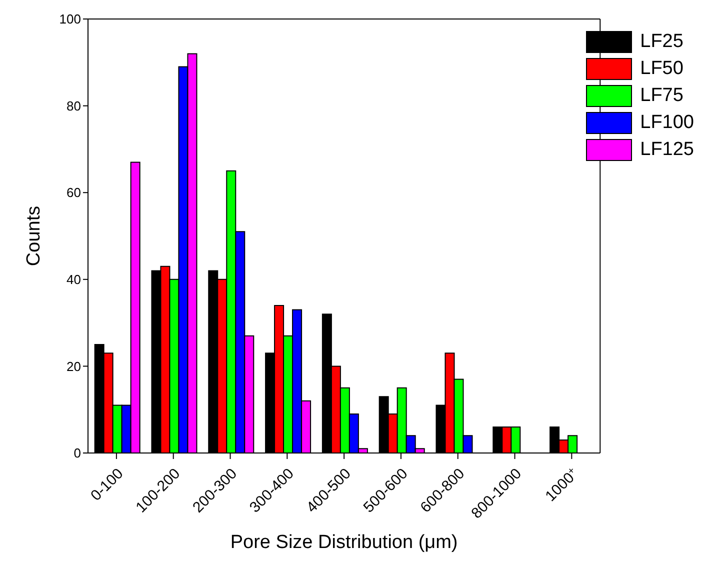 Image resolution: width=727 pixels, height=571 pixels. Describe the element at coordinates (344, 542) in the screenshot. I see `x-axis-title: Pore Size Distribution (μm)` at that location.